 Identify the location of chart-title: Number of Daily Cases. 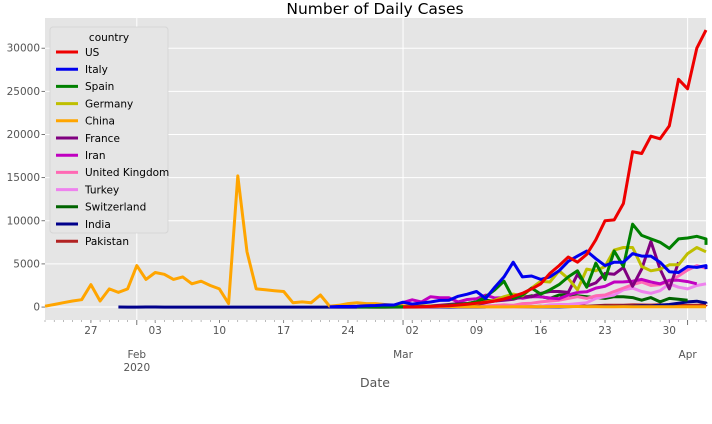
(374, 9).